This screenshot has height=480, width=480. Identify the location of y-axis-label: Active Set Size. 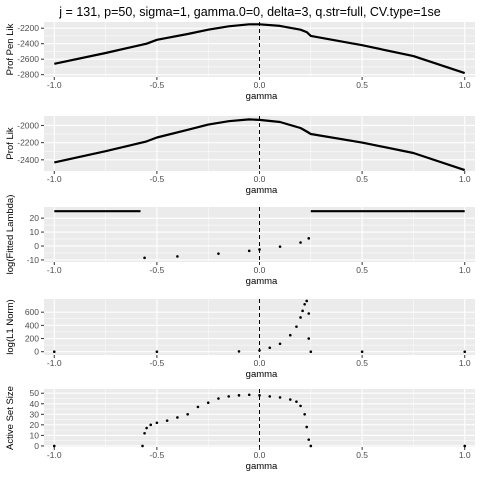
(10, 418).